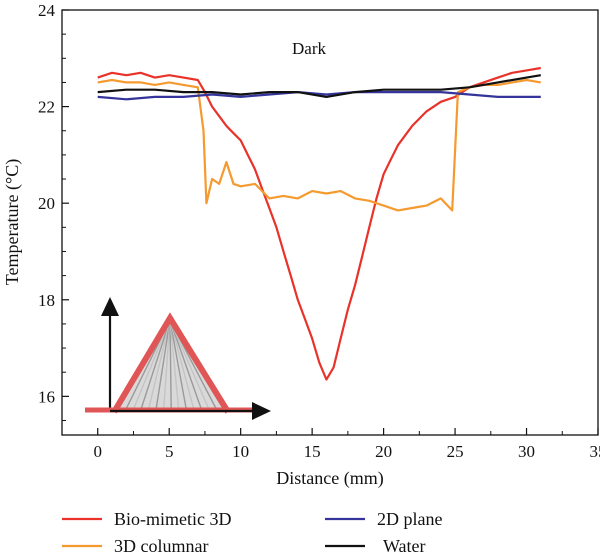 The image size is (600, 558). I want to click on y-tick-label: 18, so click(46, 300).